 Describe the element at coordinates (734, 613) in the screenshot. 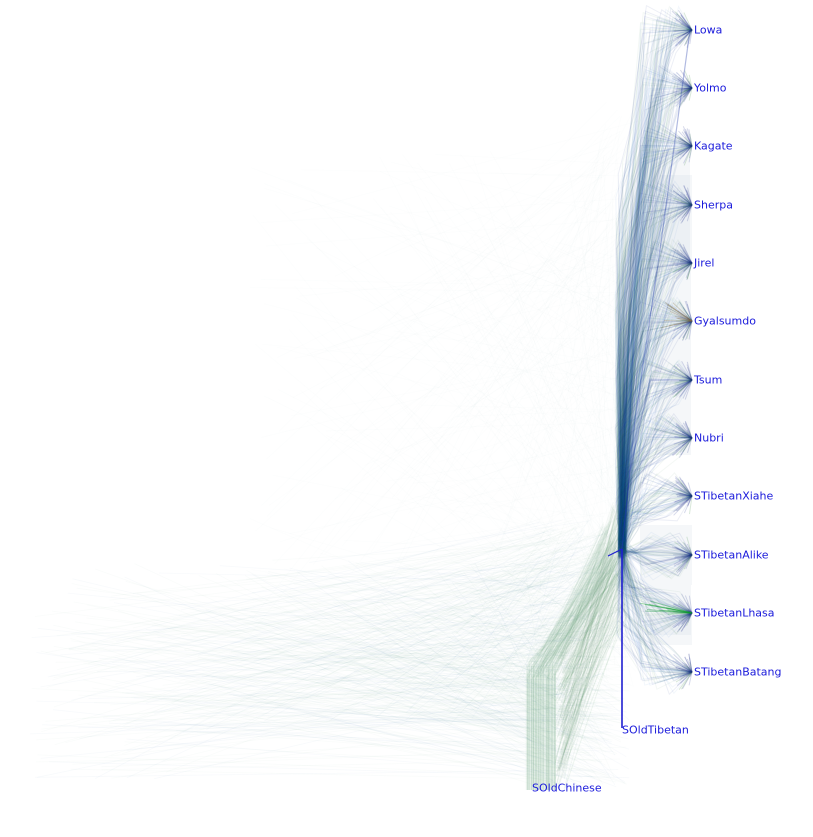

I see `taxon-label-stibetanlhasa: STibetanLhasa` at that location.